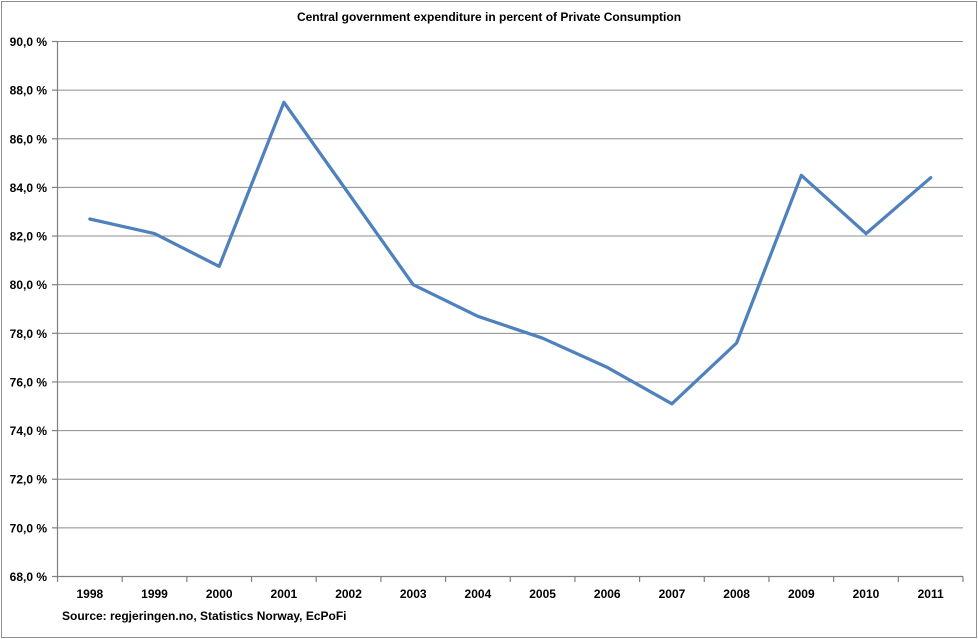 Image resolution: width=978 pixels, height=639 pixels. What do you see at coordinates (736, 594) in the screenshot?
I see `x-axis-tick-label: 2008` at bounding box center [736, 594].